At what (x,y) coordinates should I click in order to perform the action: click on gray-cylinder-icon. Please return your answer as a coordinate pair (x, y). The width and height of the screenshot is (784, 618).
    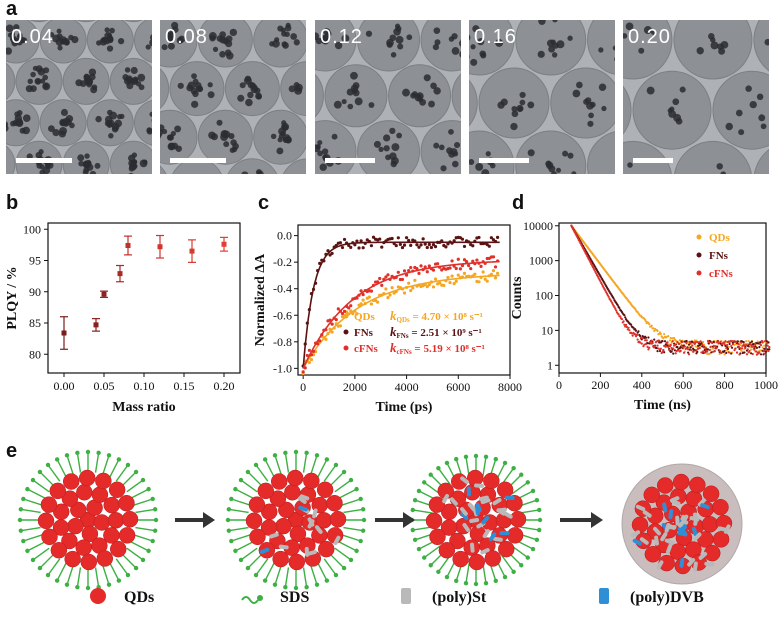
    Looking at the image, I should click on (406, 596).